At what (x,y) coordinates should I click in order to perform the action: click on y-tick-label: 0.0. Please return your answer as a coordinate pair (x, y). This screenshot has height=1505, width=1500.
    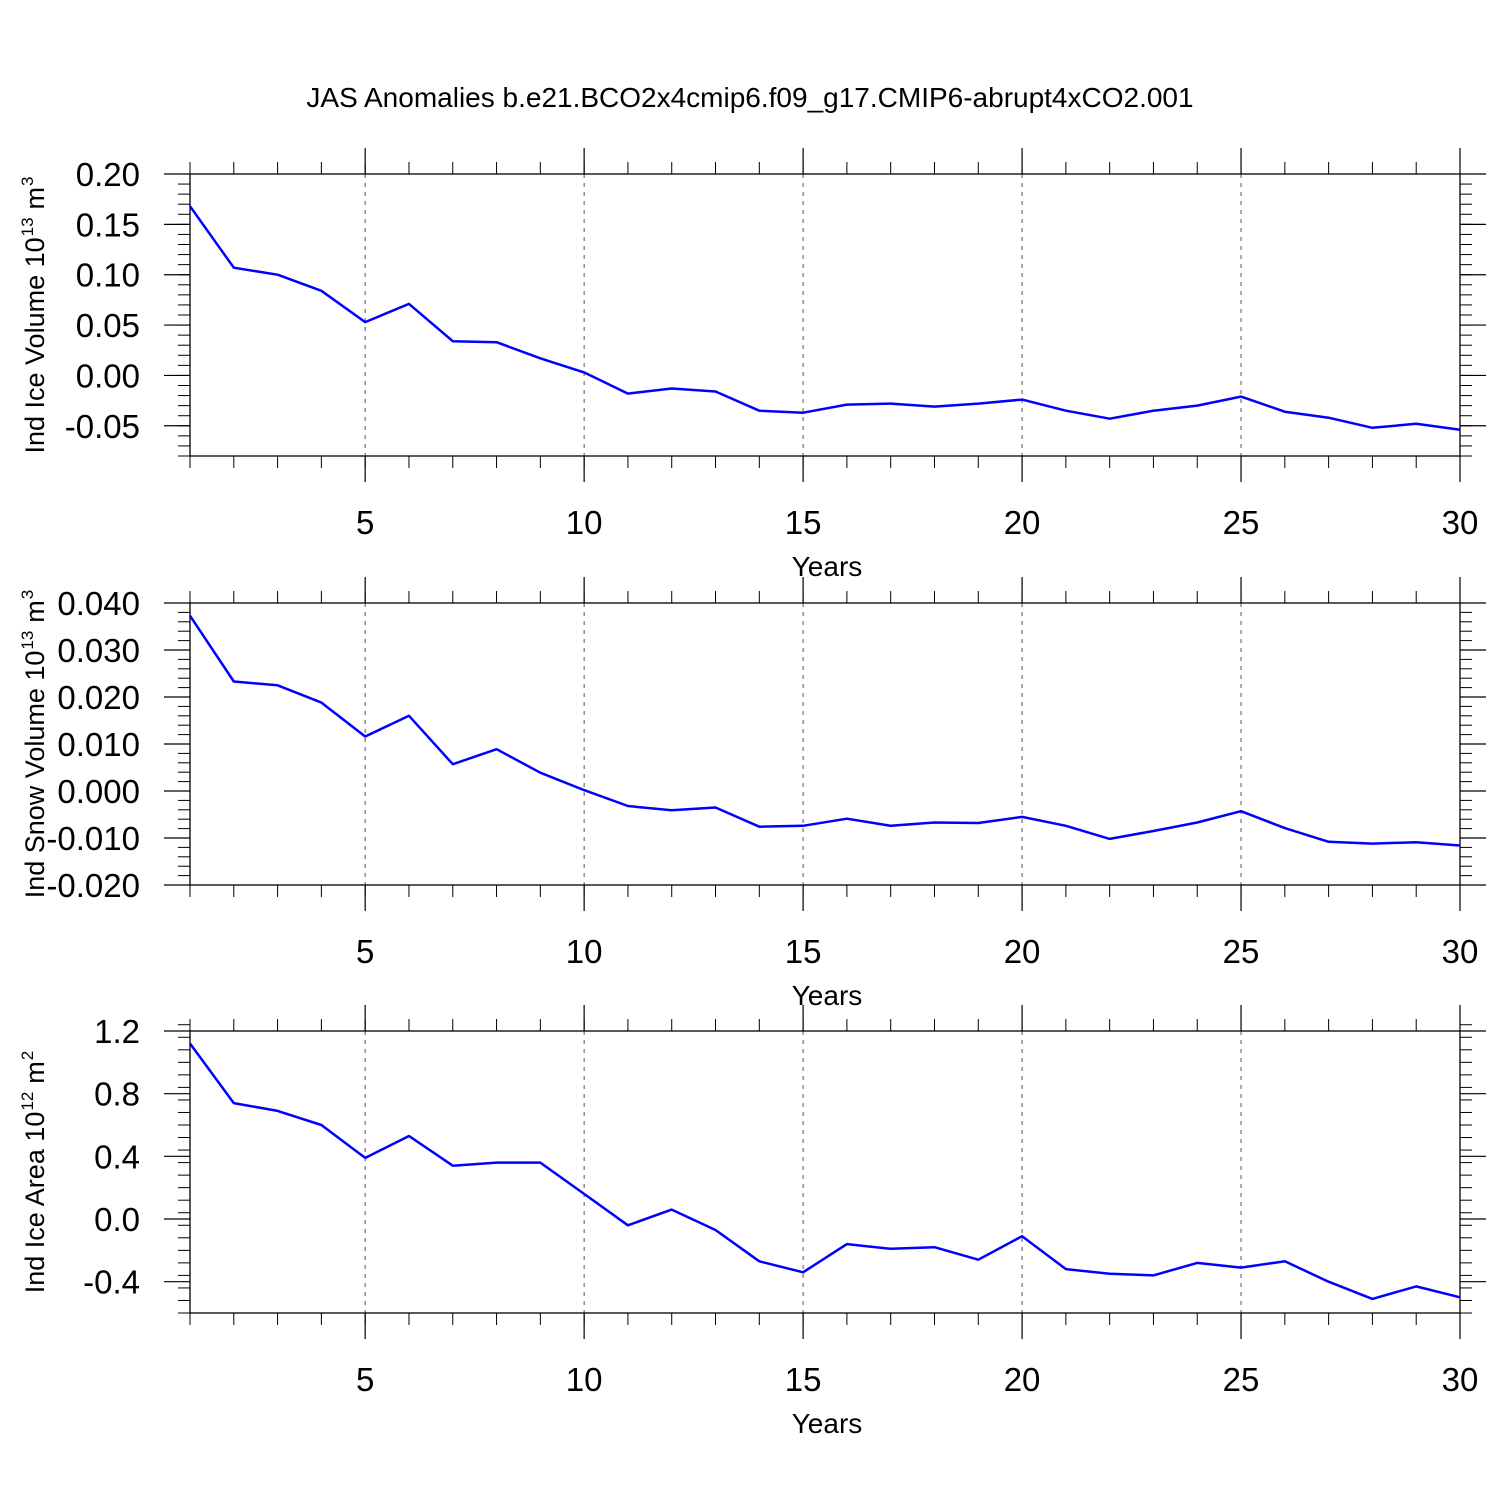
    Looking at the image, I should click on (117, 1219).